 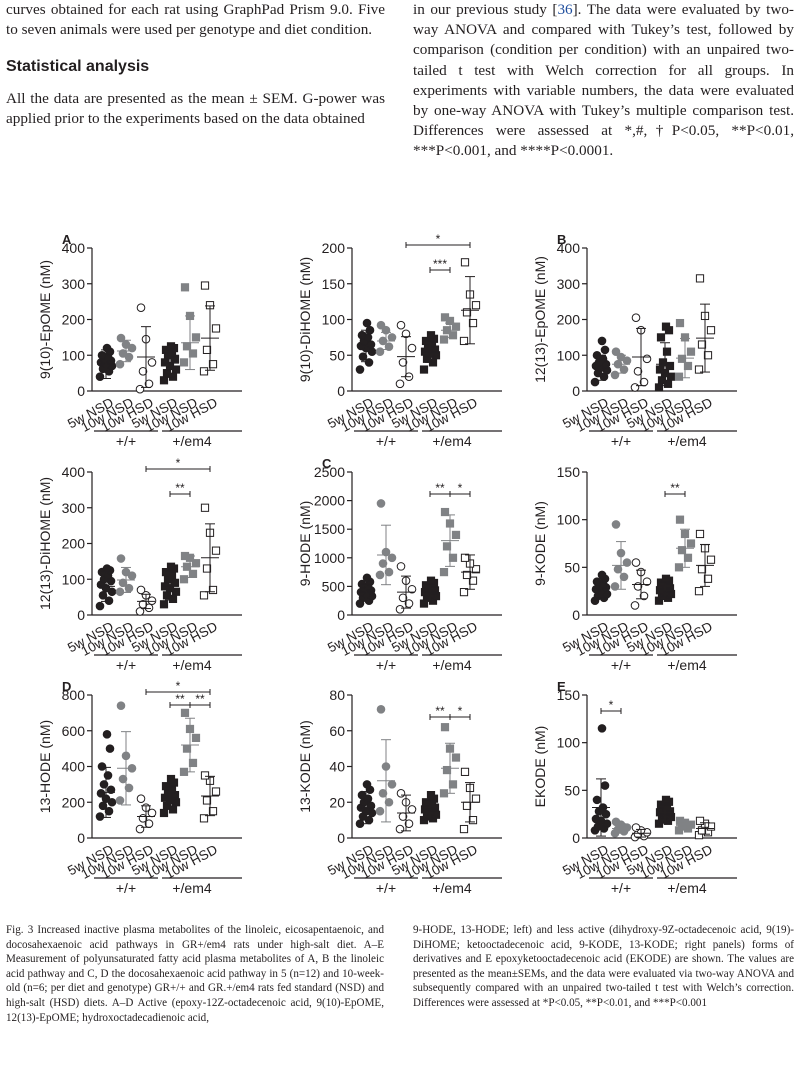 What do you see at coordinates (329, 472) in the screenshot?
I see `y-tick-label: 2500` at bounding box center [329, 472].